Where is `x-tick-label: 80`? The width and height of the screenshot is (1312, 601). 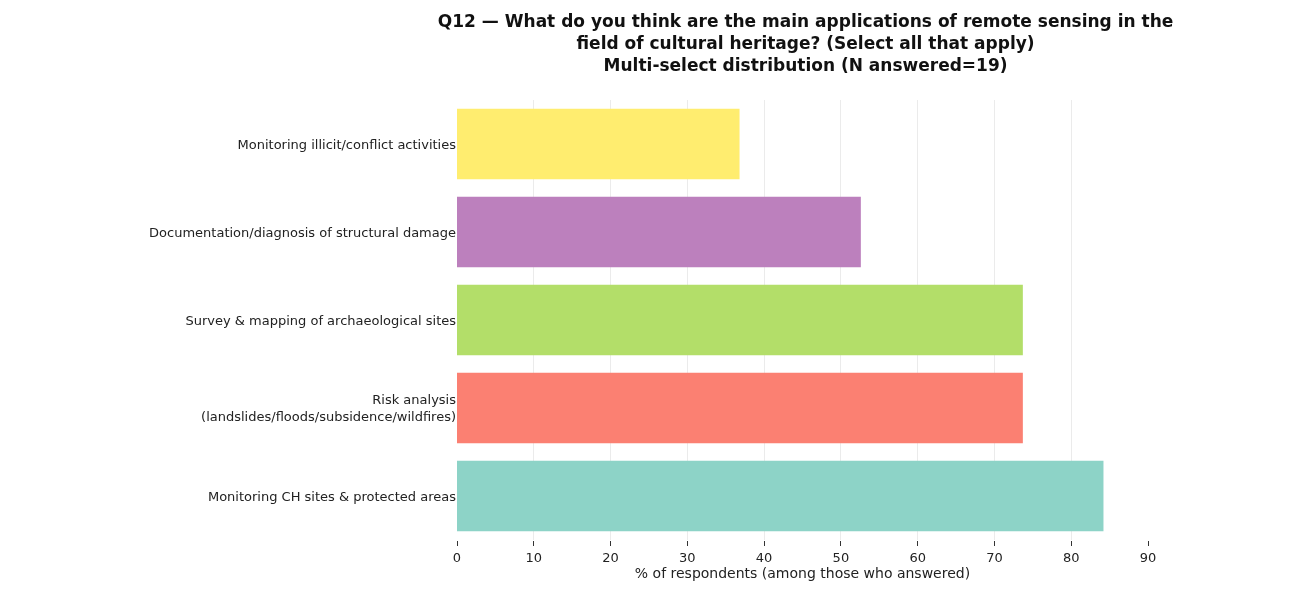 x-tick-label: 80 is located at coordinates (1071, 557).